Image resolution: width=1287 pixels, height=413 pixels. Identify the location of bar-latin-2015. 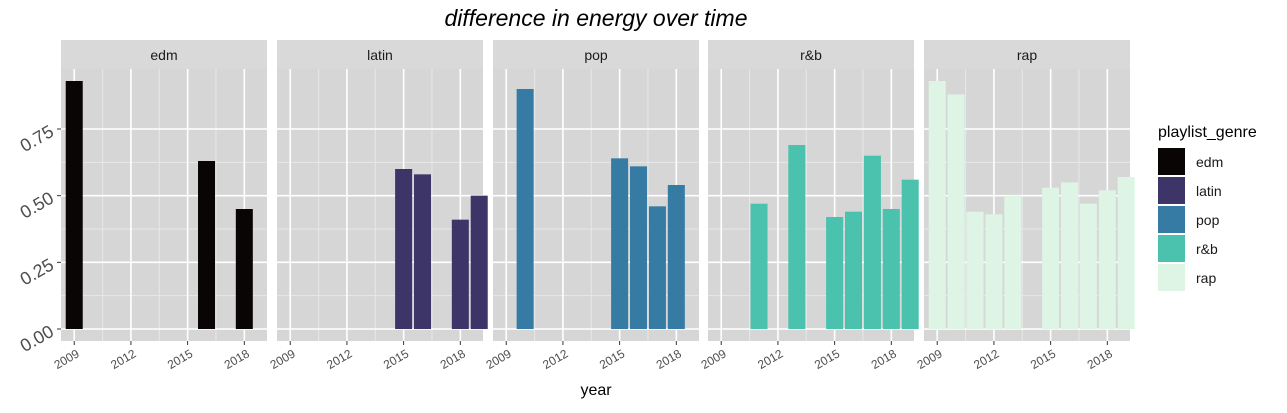
(404, 249).